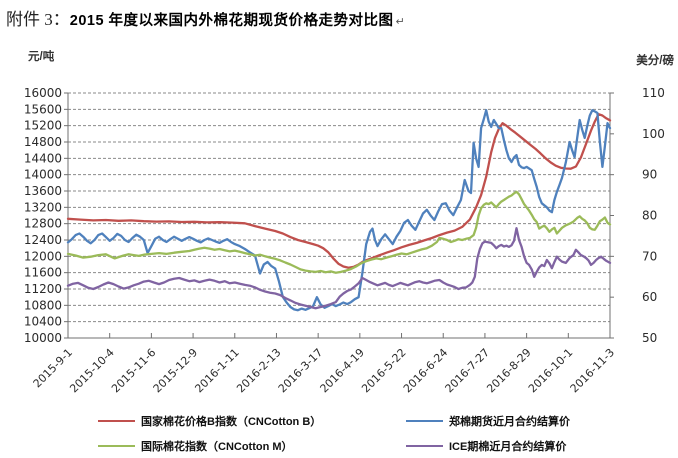  Describe the element at coordinates (592, 370) in the screenshot. I see `x-tick-label: 2016-11-3` at that location.